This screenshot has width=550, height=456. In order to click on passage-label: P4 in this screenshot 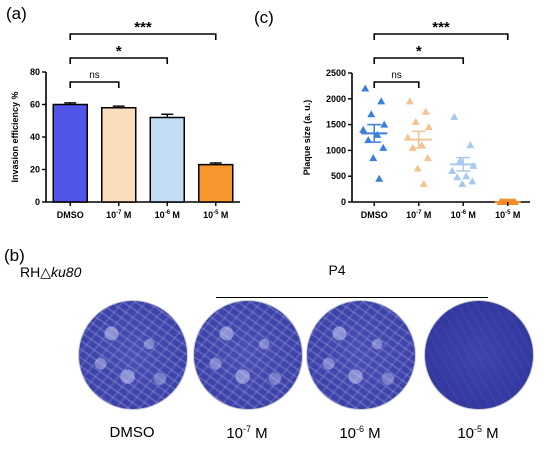, I will do `click(337, 270)`.